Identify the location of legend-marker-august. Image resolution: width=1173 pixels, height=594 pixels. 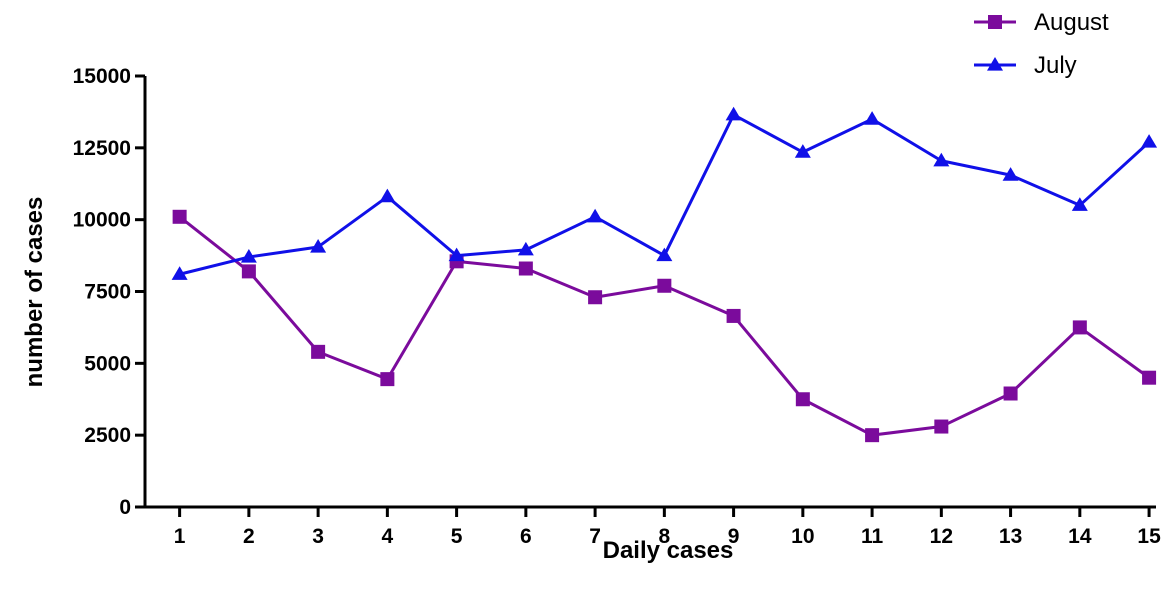
(995, 22).